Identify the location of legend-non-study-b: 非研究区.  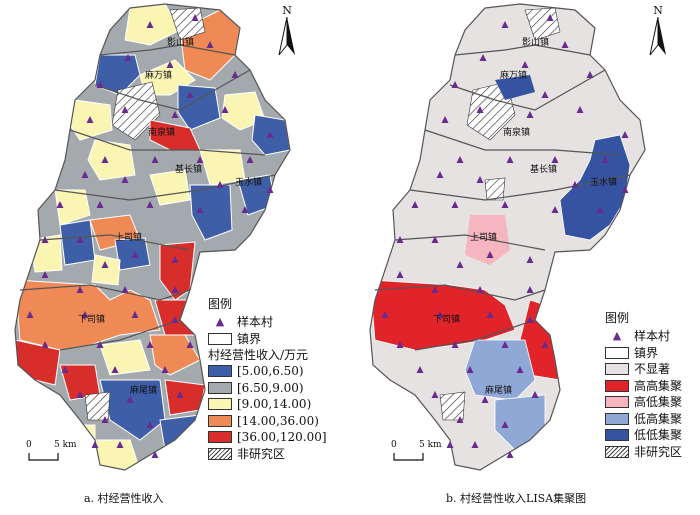
(643, 452).